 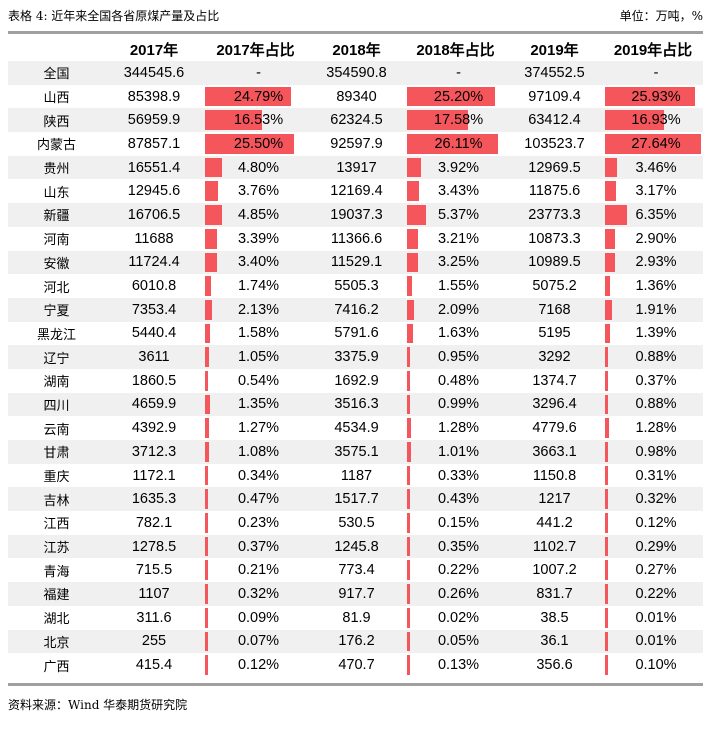 I want to click on output-cell-2019: 356.6, so click(x=554, y=665).